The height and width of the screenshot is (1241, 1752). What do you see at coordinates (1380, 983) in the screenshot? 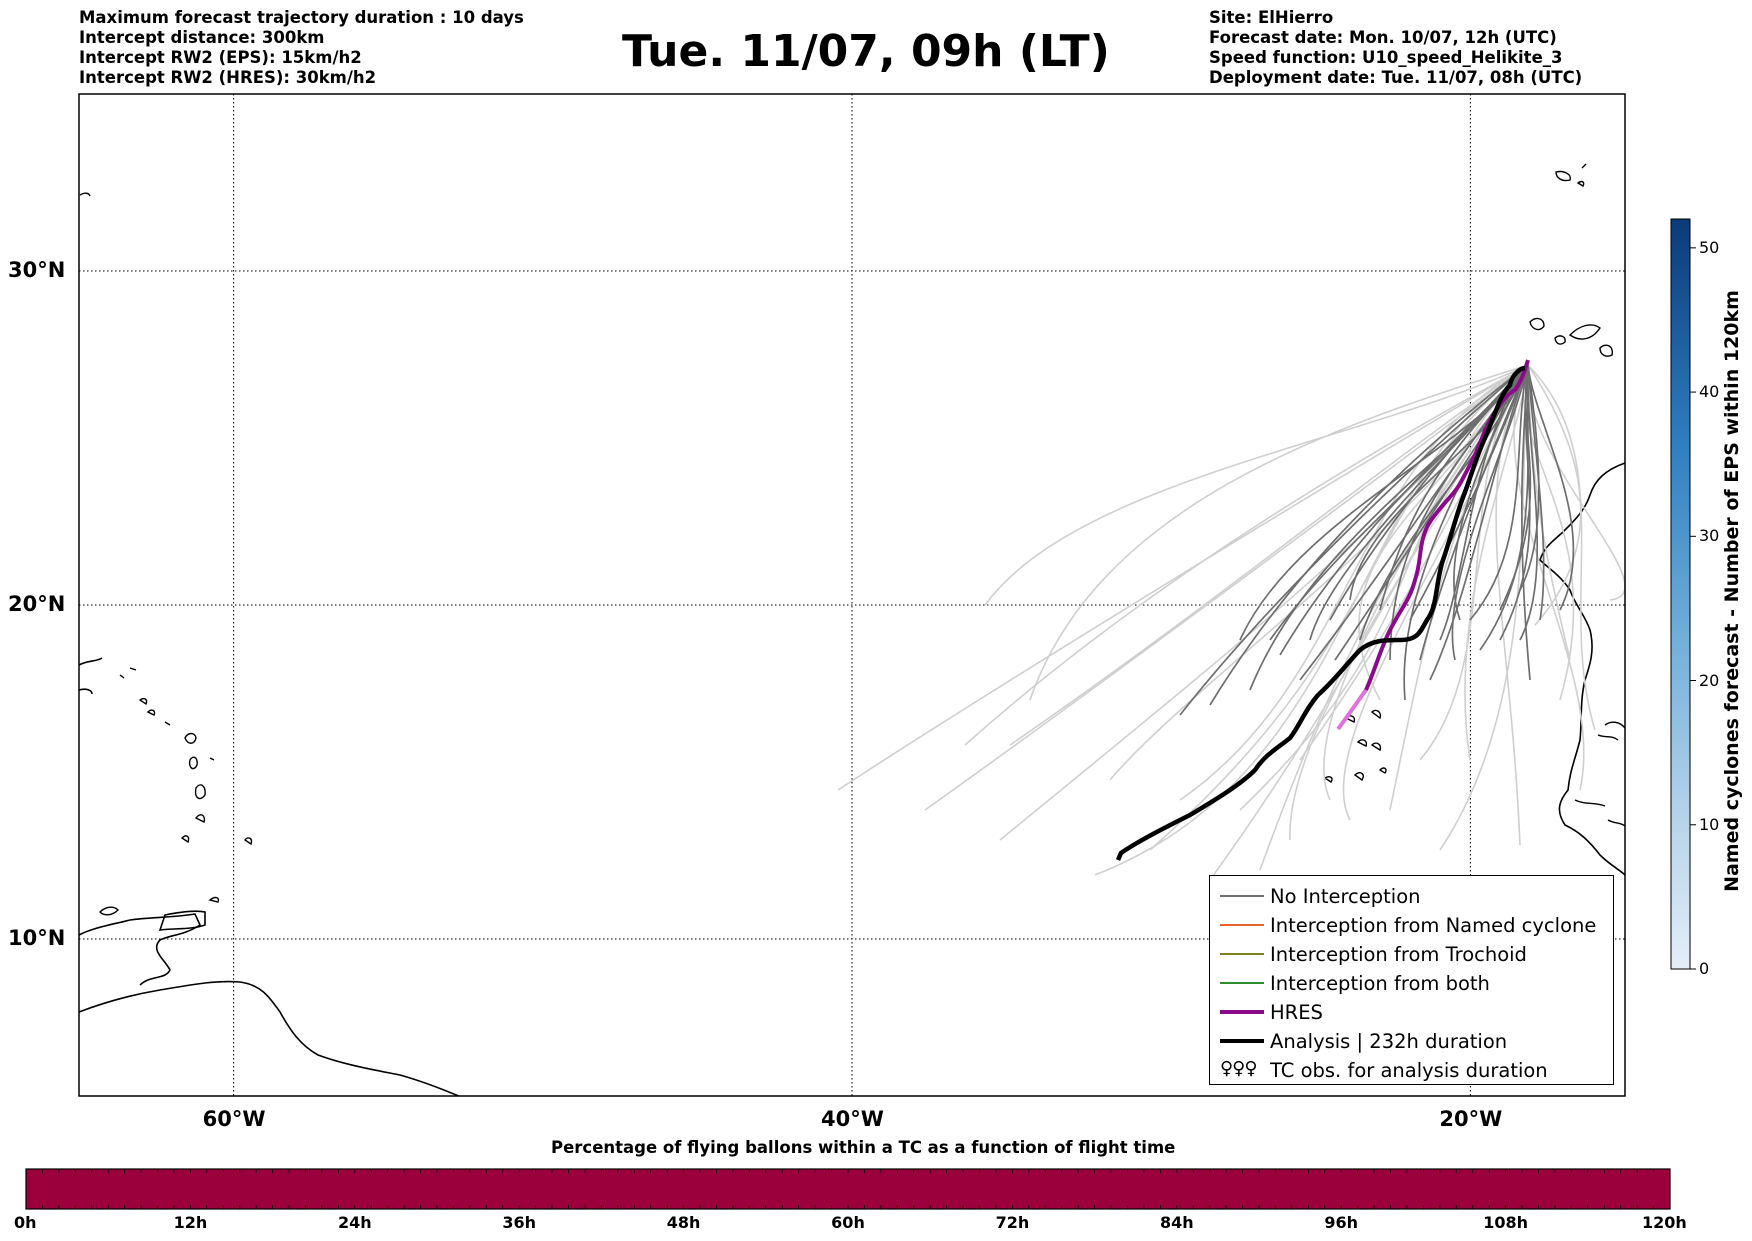
I see `legend-label: Interception from both` at bounding box center [1380, 983].